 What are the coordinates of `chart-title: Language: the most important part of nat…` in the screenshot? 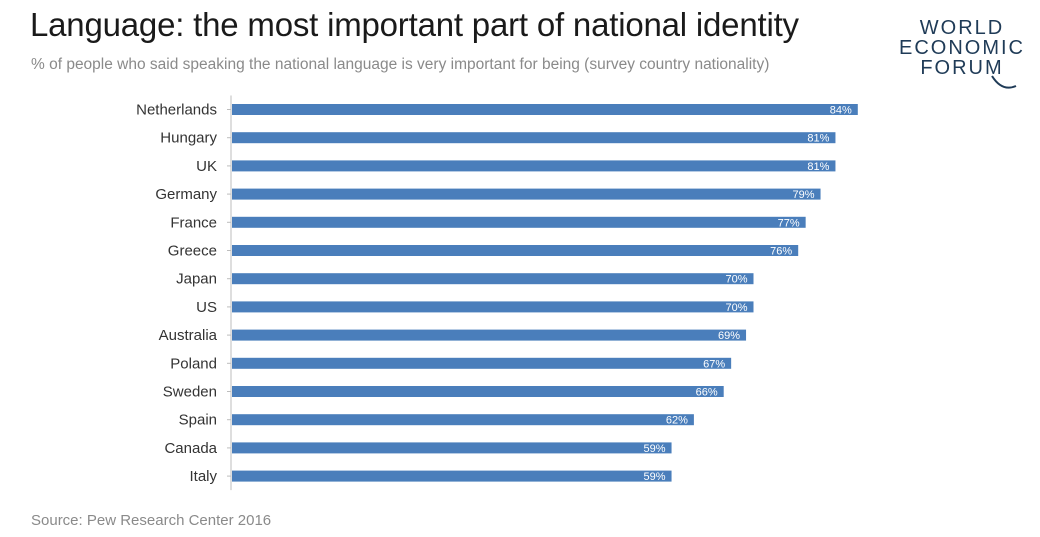 It's located at (414, 24).